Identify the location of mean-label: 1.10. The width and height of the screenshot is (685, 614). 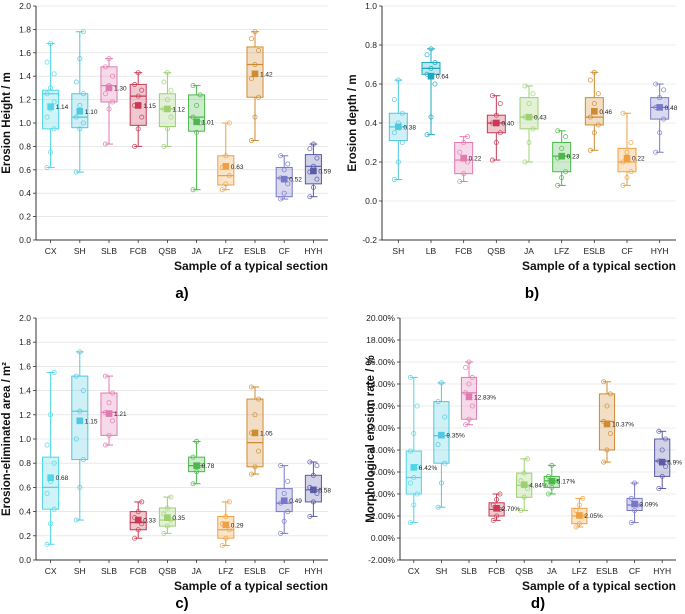
(91, 112).